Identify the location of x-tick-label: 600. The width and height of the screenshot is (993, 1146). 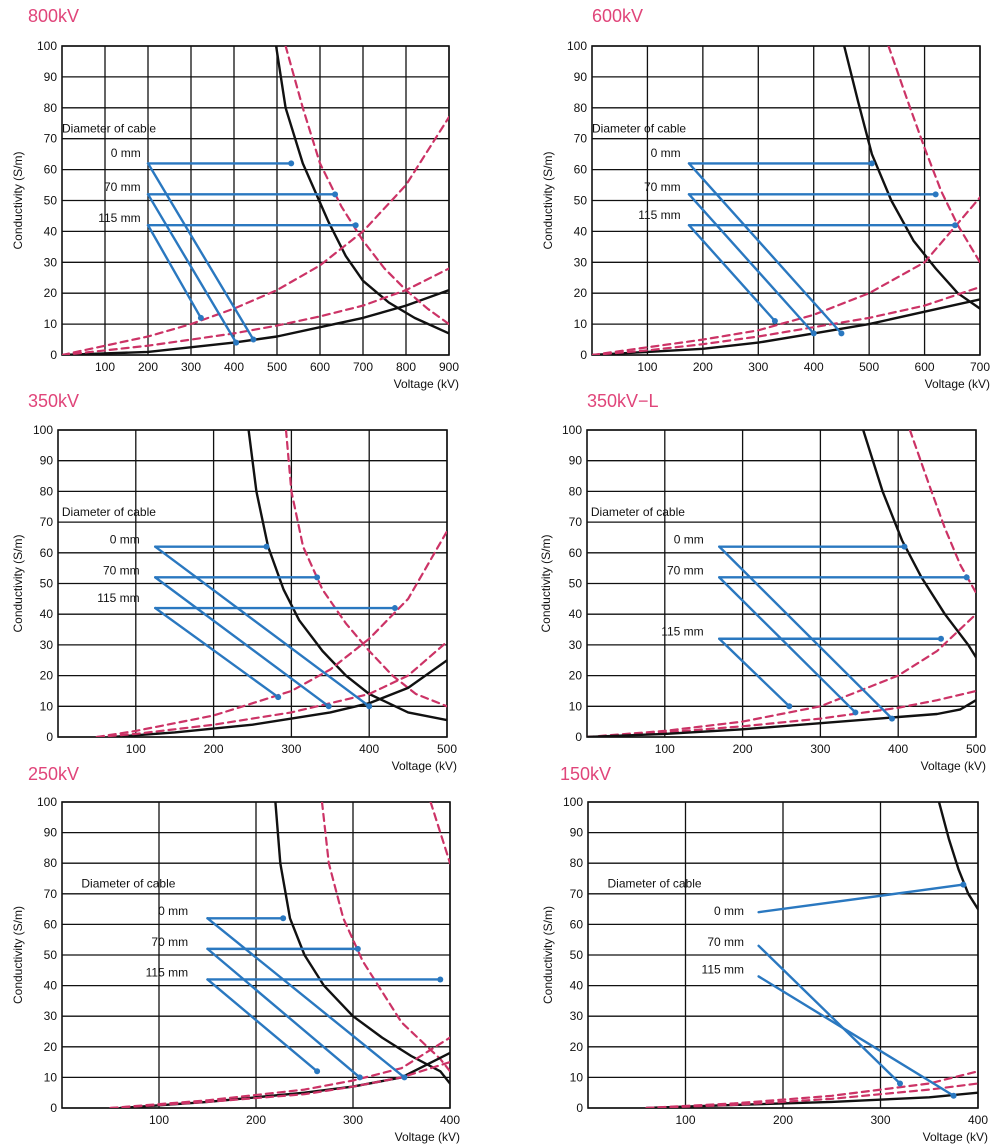
(925, 367).